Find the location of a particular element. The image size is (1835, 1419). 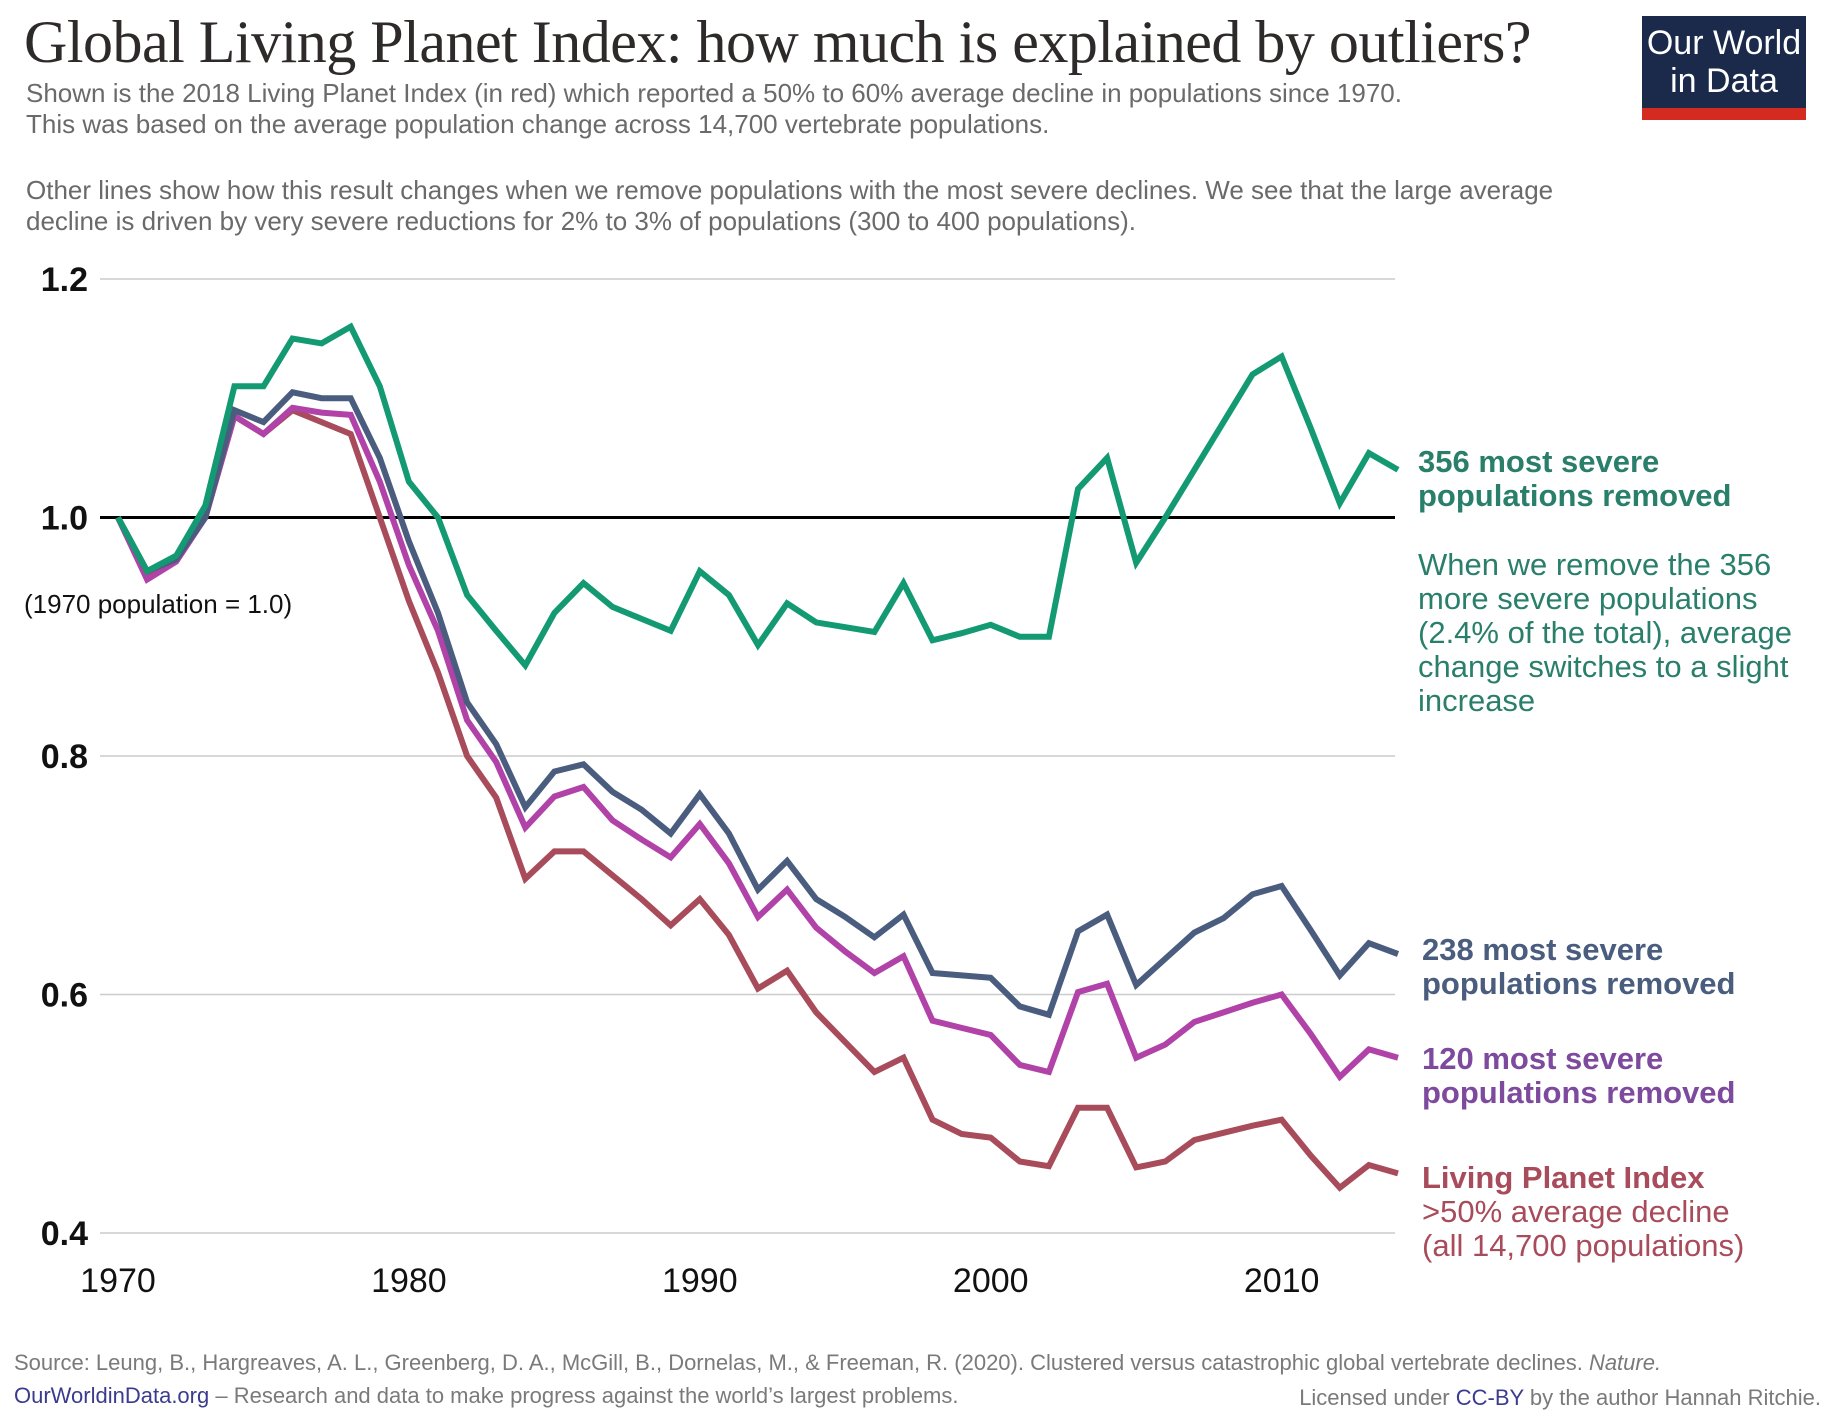

owid-logo: Our World in Data is located at coordinates (1724, 68).